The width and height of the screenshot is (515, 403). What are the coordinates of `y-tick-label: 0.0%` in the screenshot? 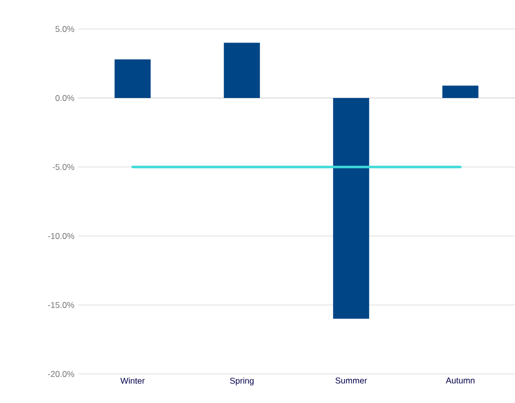 It's located at (65, 98).